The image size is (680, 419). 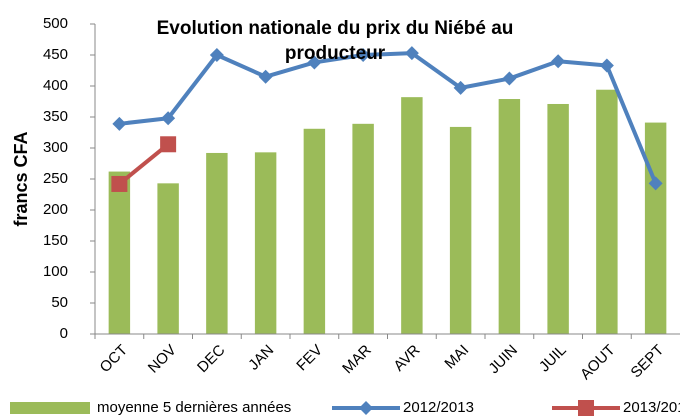 I want to click on x-tick-label: MAR, so click(x=357, y=360).